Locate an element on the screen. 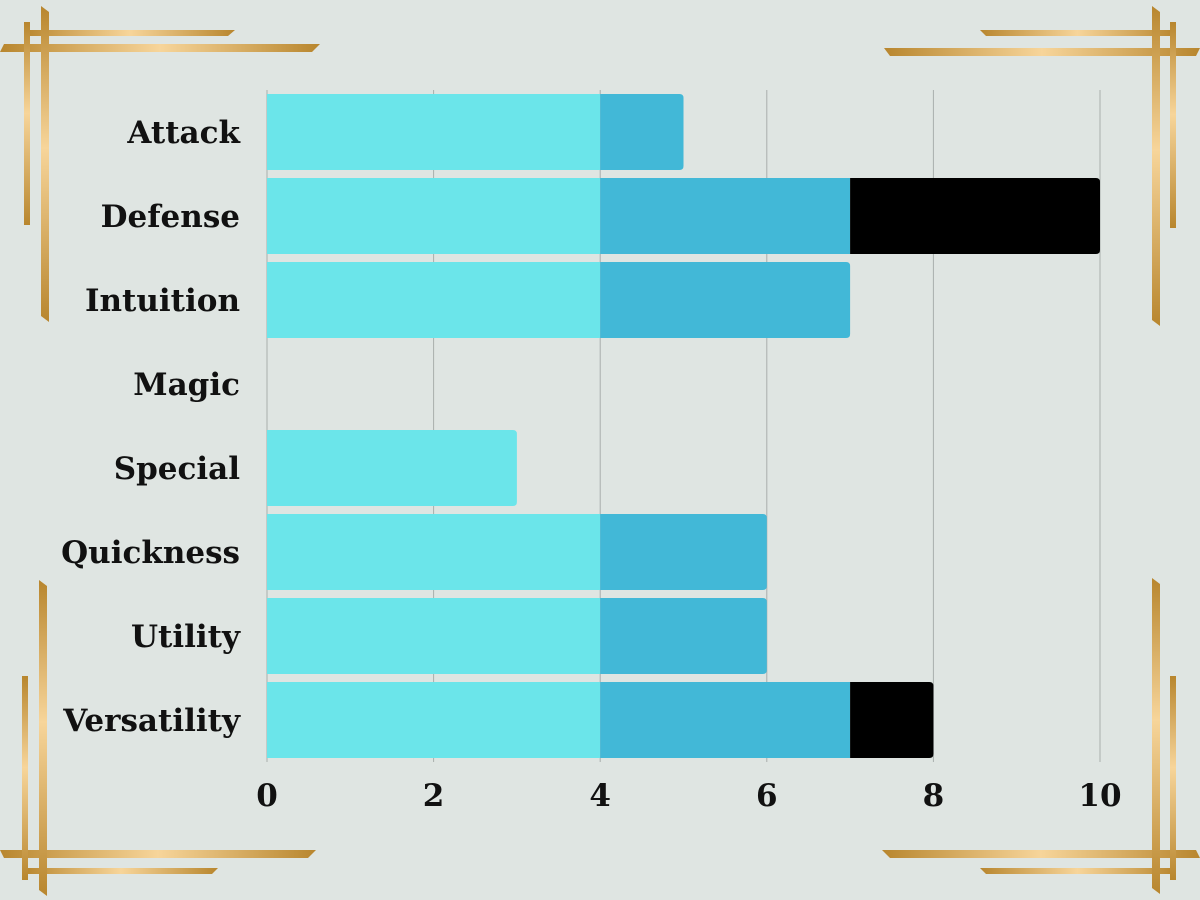 Image resolution: width=1200 pixels, height=900 pixels. x-tick-label-4: 4 is located at coordinates (600, 796).